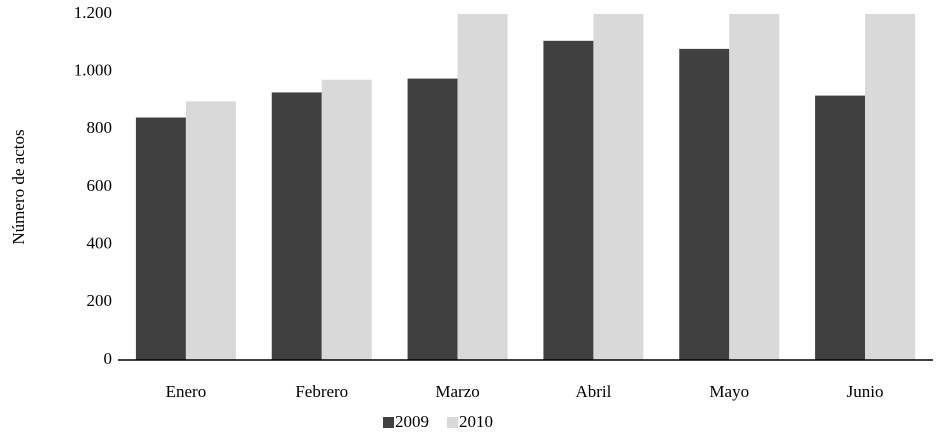 The height and width of the screenshot is (437, 943). What do you see at coordinates (93, 12) in the screenshot?
I see `y-tick-label: 1.200` at bounding box center [93, 12].